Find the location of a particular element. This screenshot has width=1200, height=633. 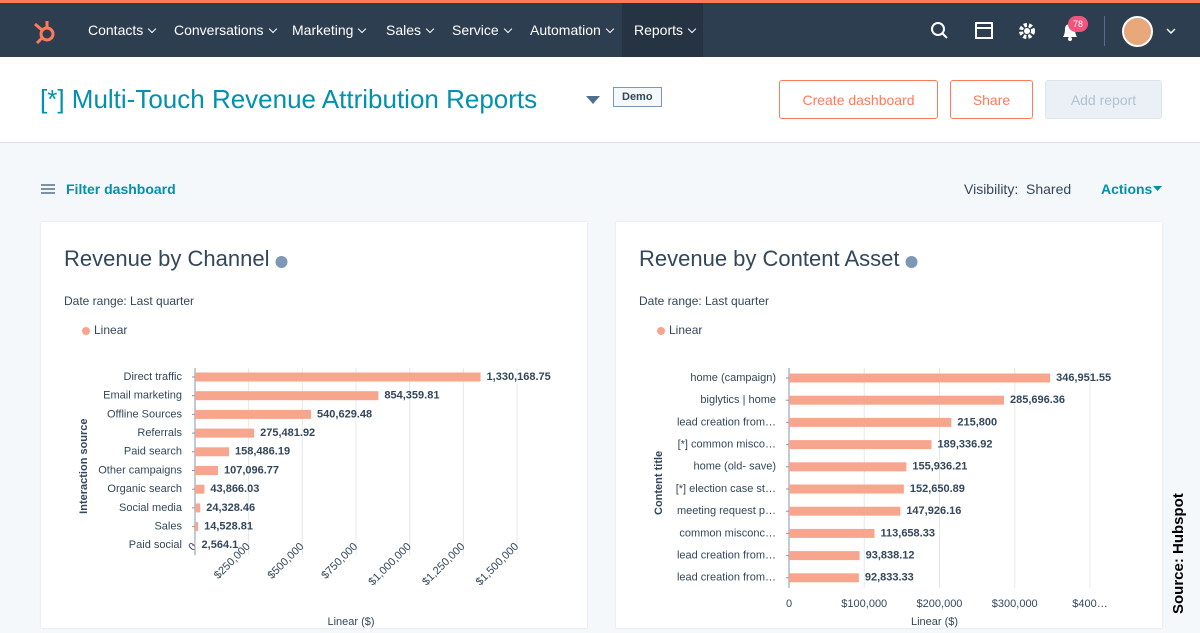

value-label: 285,696.36 is located at coordinates (1037, 400).